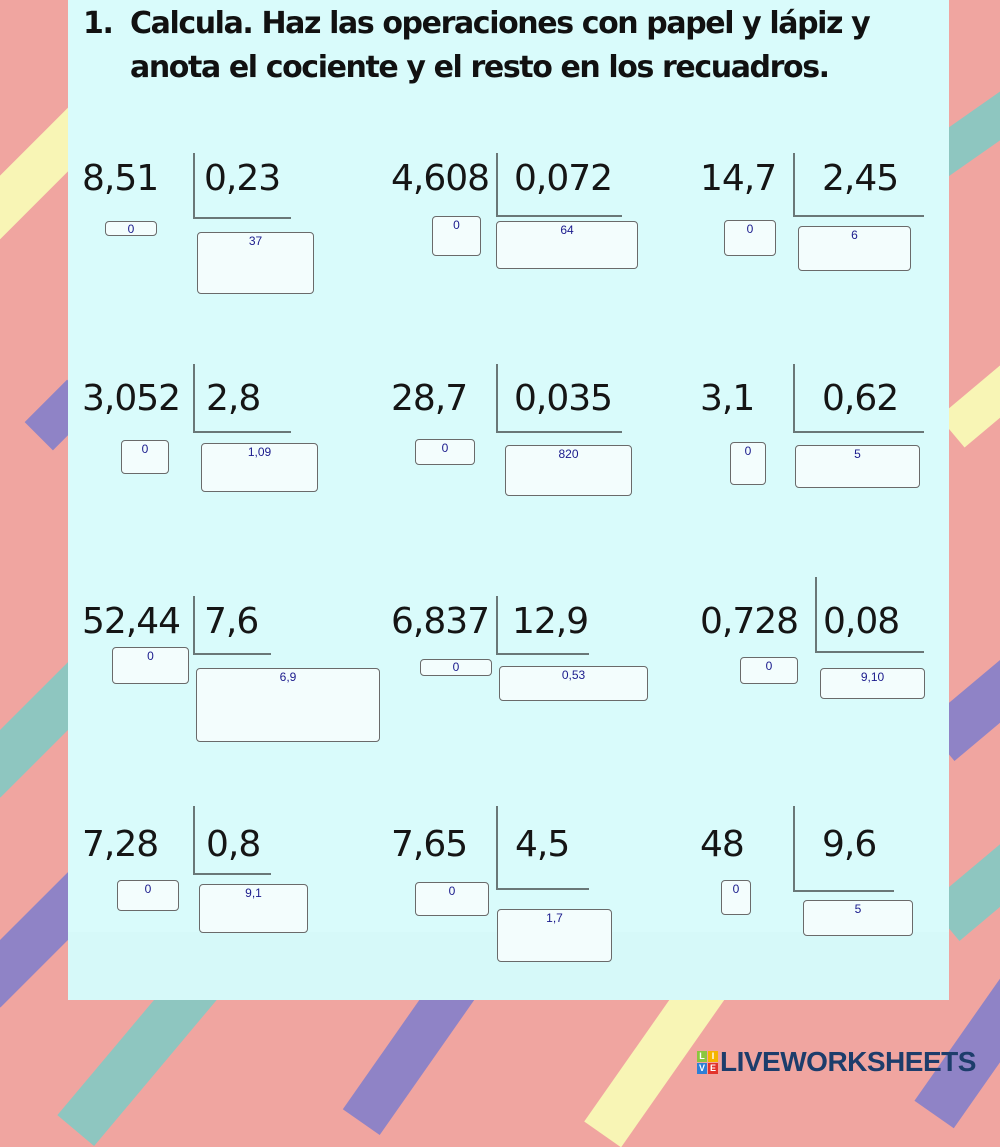 The height and width of the screenshot is (1147, 1000). Describe the element at coordinates (255, 263) in the screenshot. I see `quotient-input: 37` at that location.